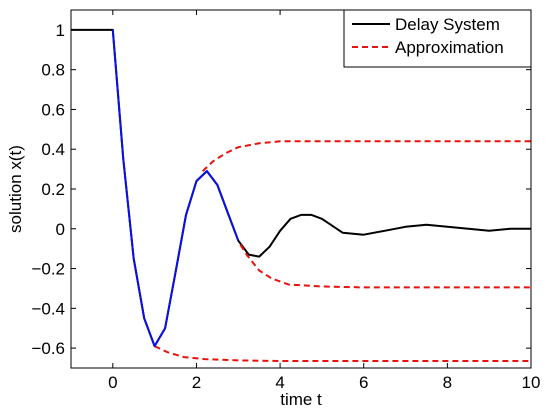  Describe the element at coordinates (48, 308) in the screenshot. I see `y-tick-label: −0.4` at that location.